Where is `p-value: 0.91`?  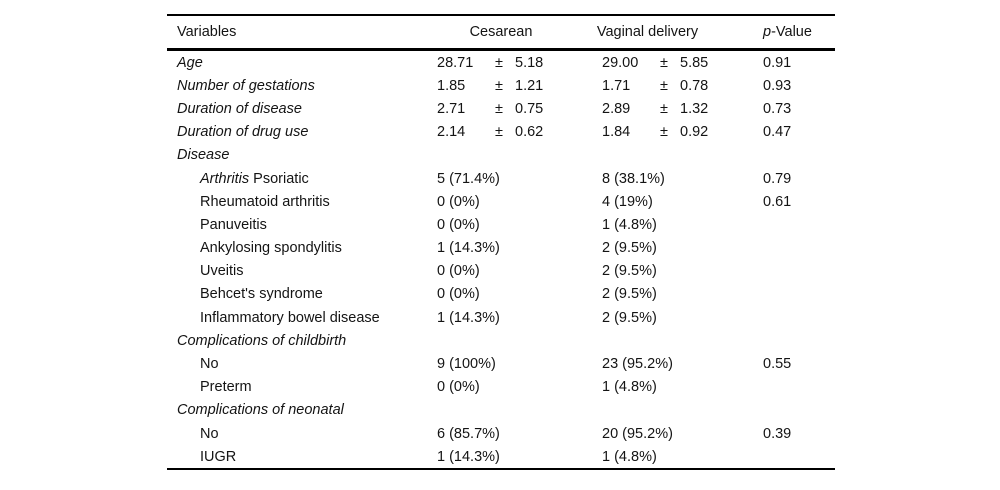
p-value: 0.91 is located at coordinates (777, 62).